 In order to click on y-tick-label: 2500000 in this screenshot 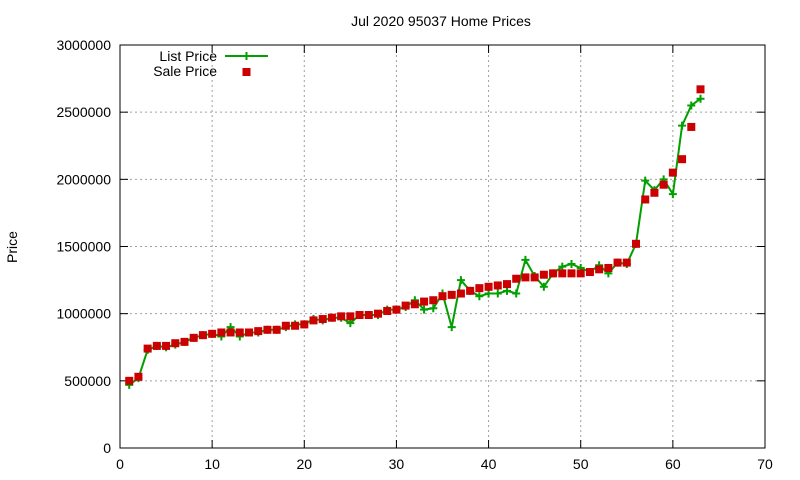, I will do `click(83, 112)`.